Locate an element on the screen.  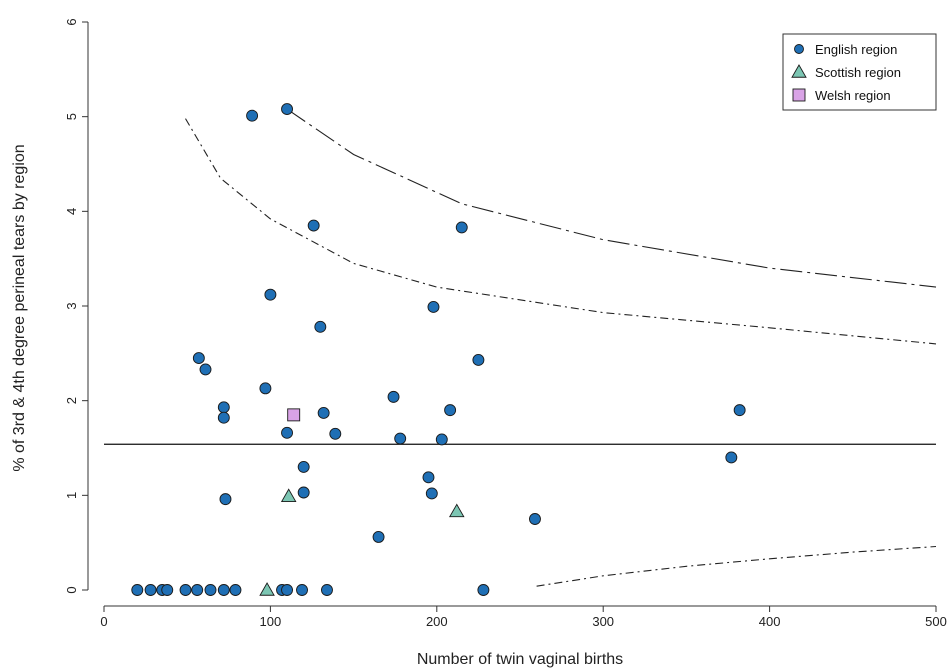
x-tick-label: 0 is located at coordinates (103, 621).